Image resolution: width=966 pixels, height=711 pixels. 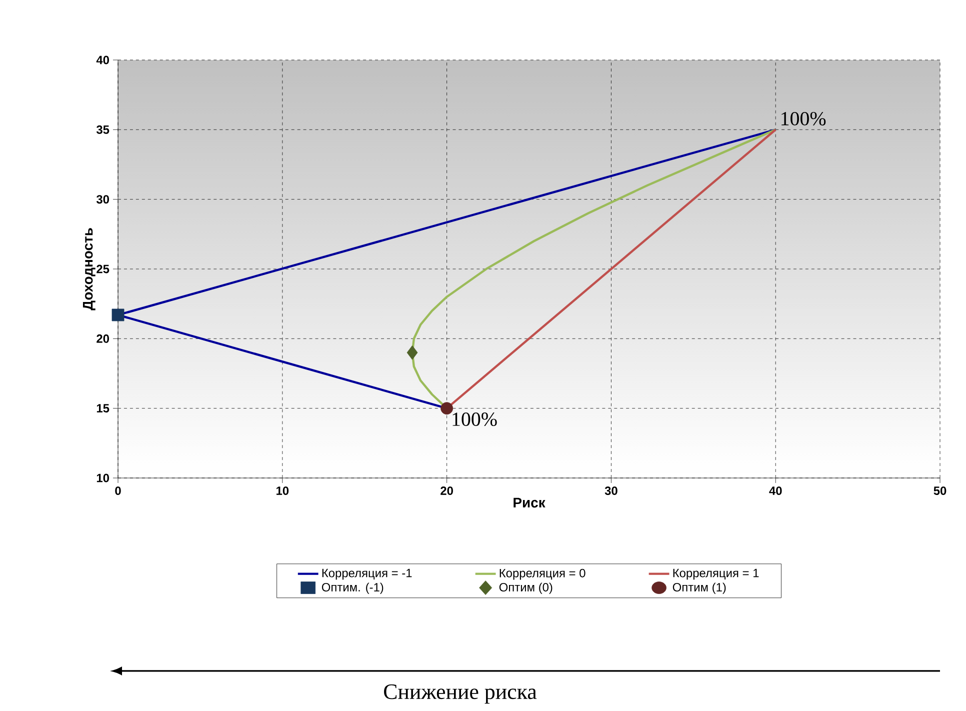 I want to click on y-tick-label: 20, so click(x=102, y=338).